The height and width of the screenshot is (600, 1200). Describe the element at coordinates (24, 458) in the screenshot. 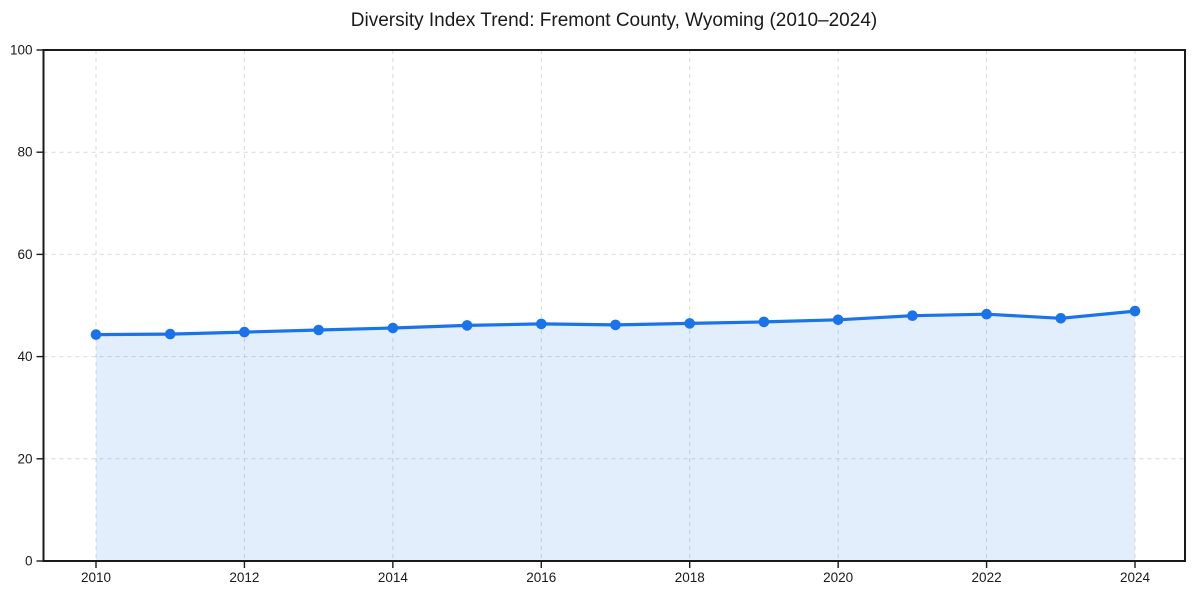

I see `y-tick-label: 20` at that location.